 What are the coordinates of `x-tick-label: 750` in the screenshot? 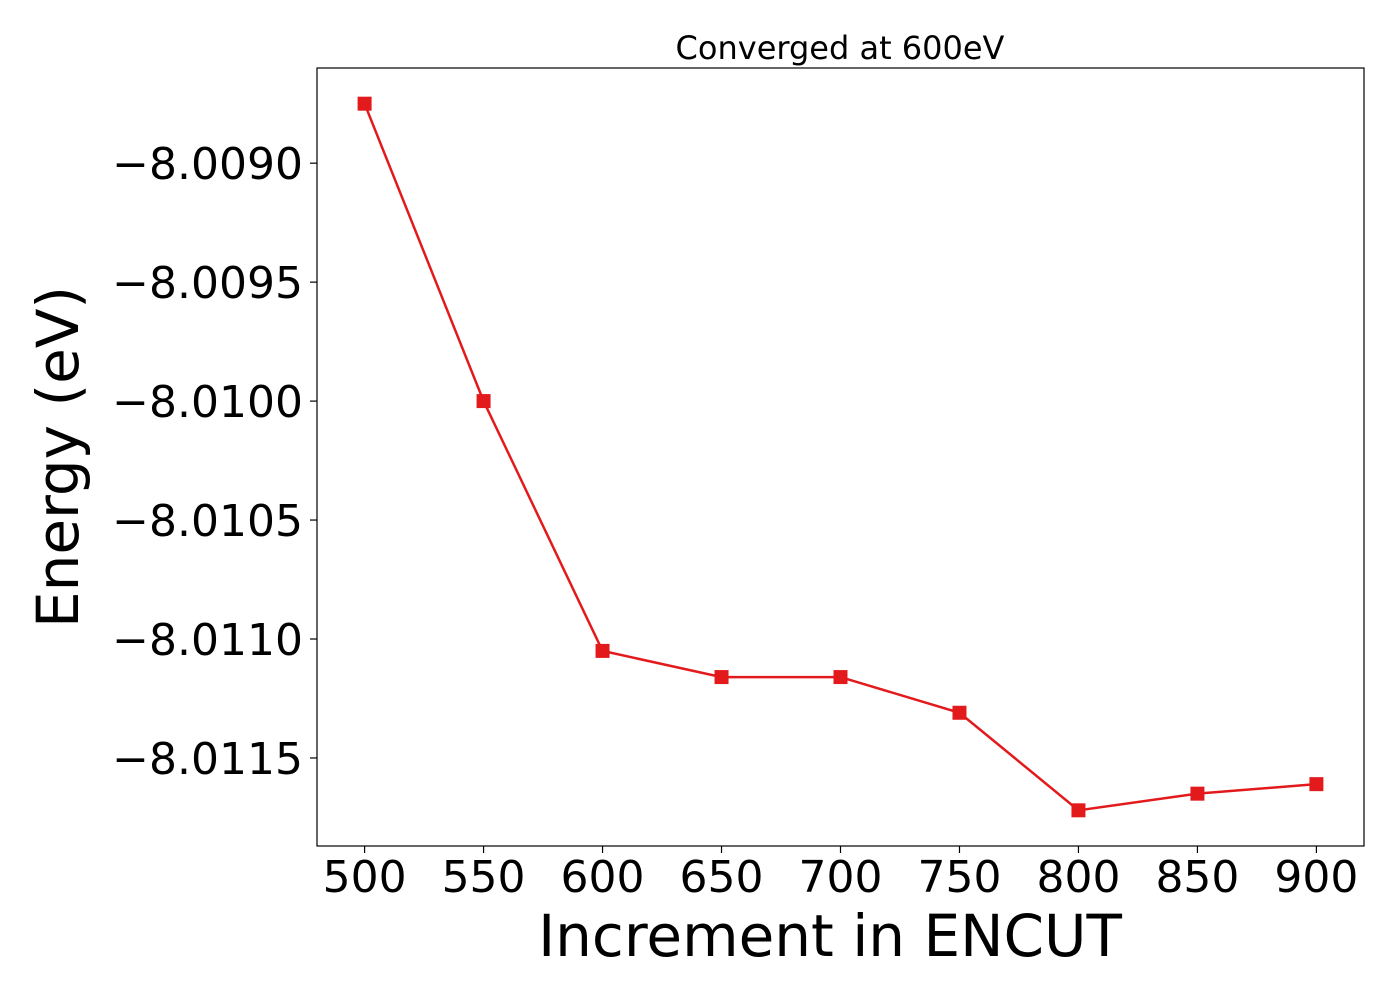 It's located at (959, 877).